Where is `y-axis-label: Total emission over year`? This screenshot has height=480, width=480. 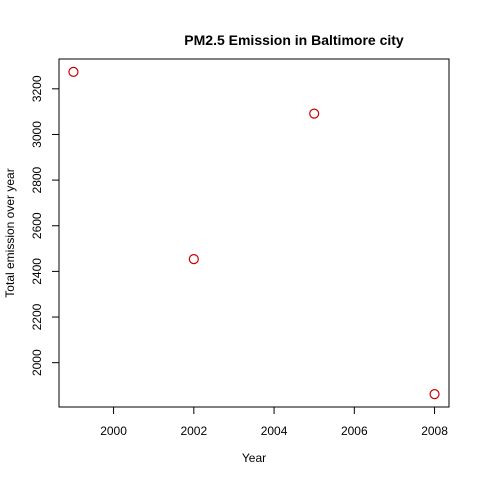 y-axis-label: Total emission over year is located at coordinates (10, 232).